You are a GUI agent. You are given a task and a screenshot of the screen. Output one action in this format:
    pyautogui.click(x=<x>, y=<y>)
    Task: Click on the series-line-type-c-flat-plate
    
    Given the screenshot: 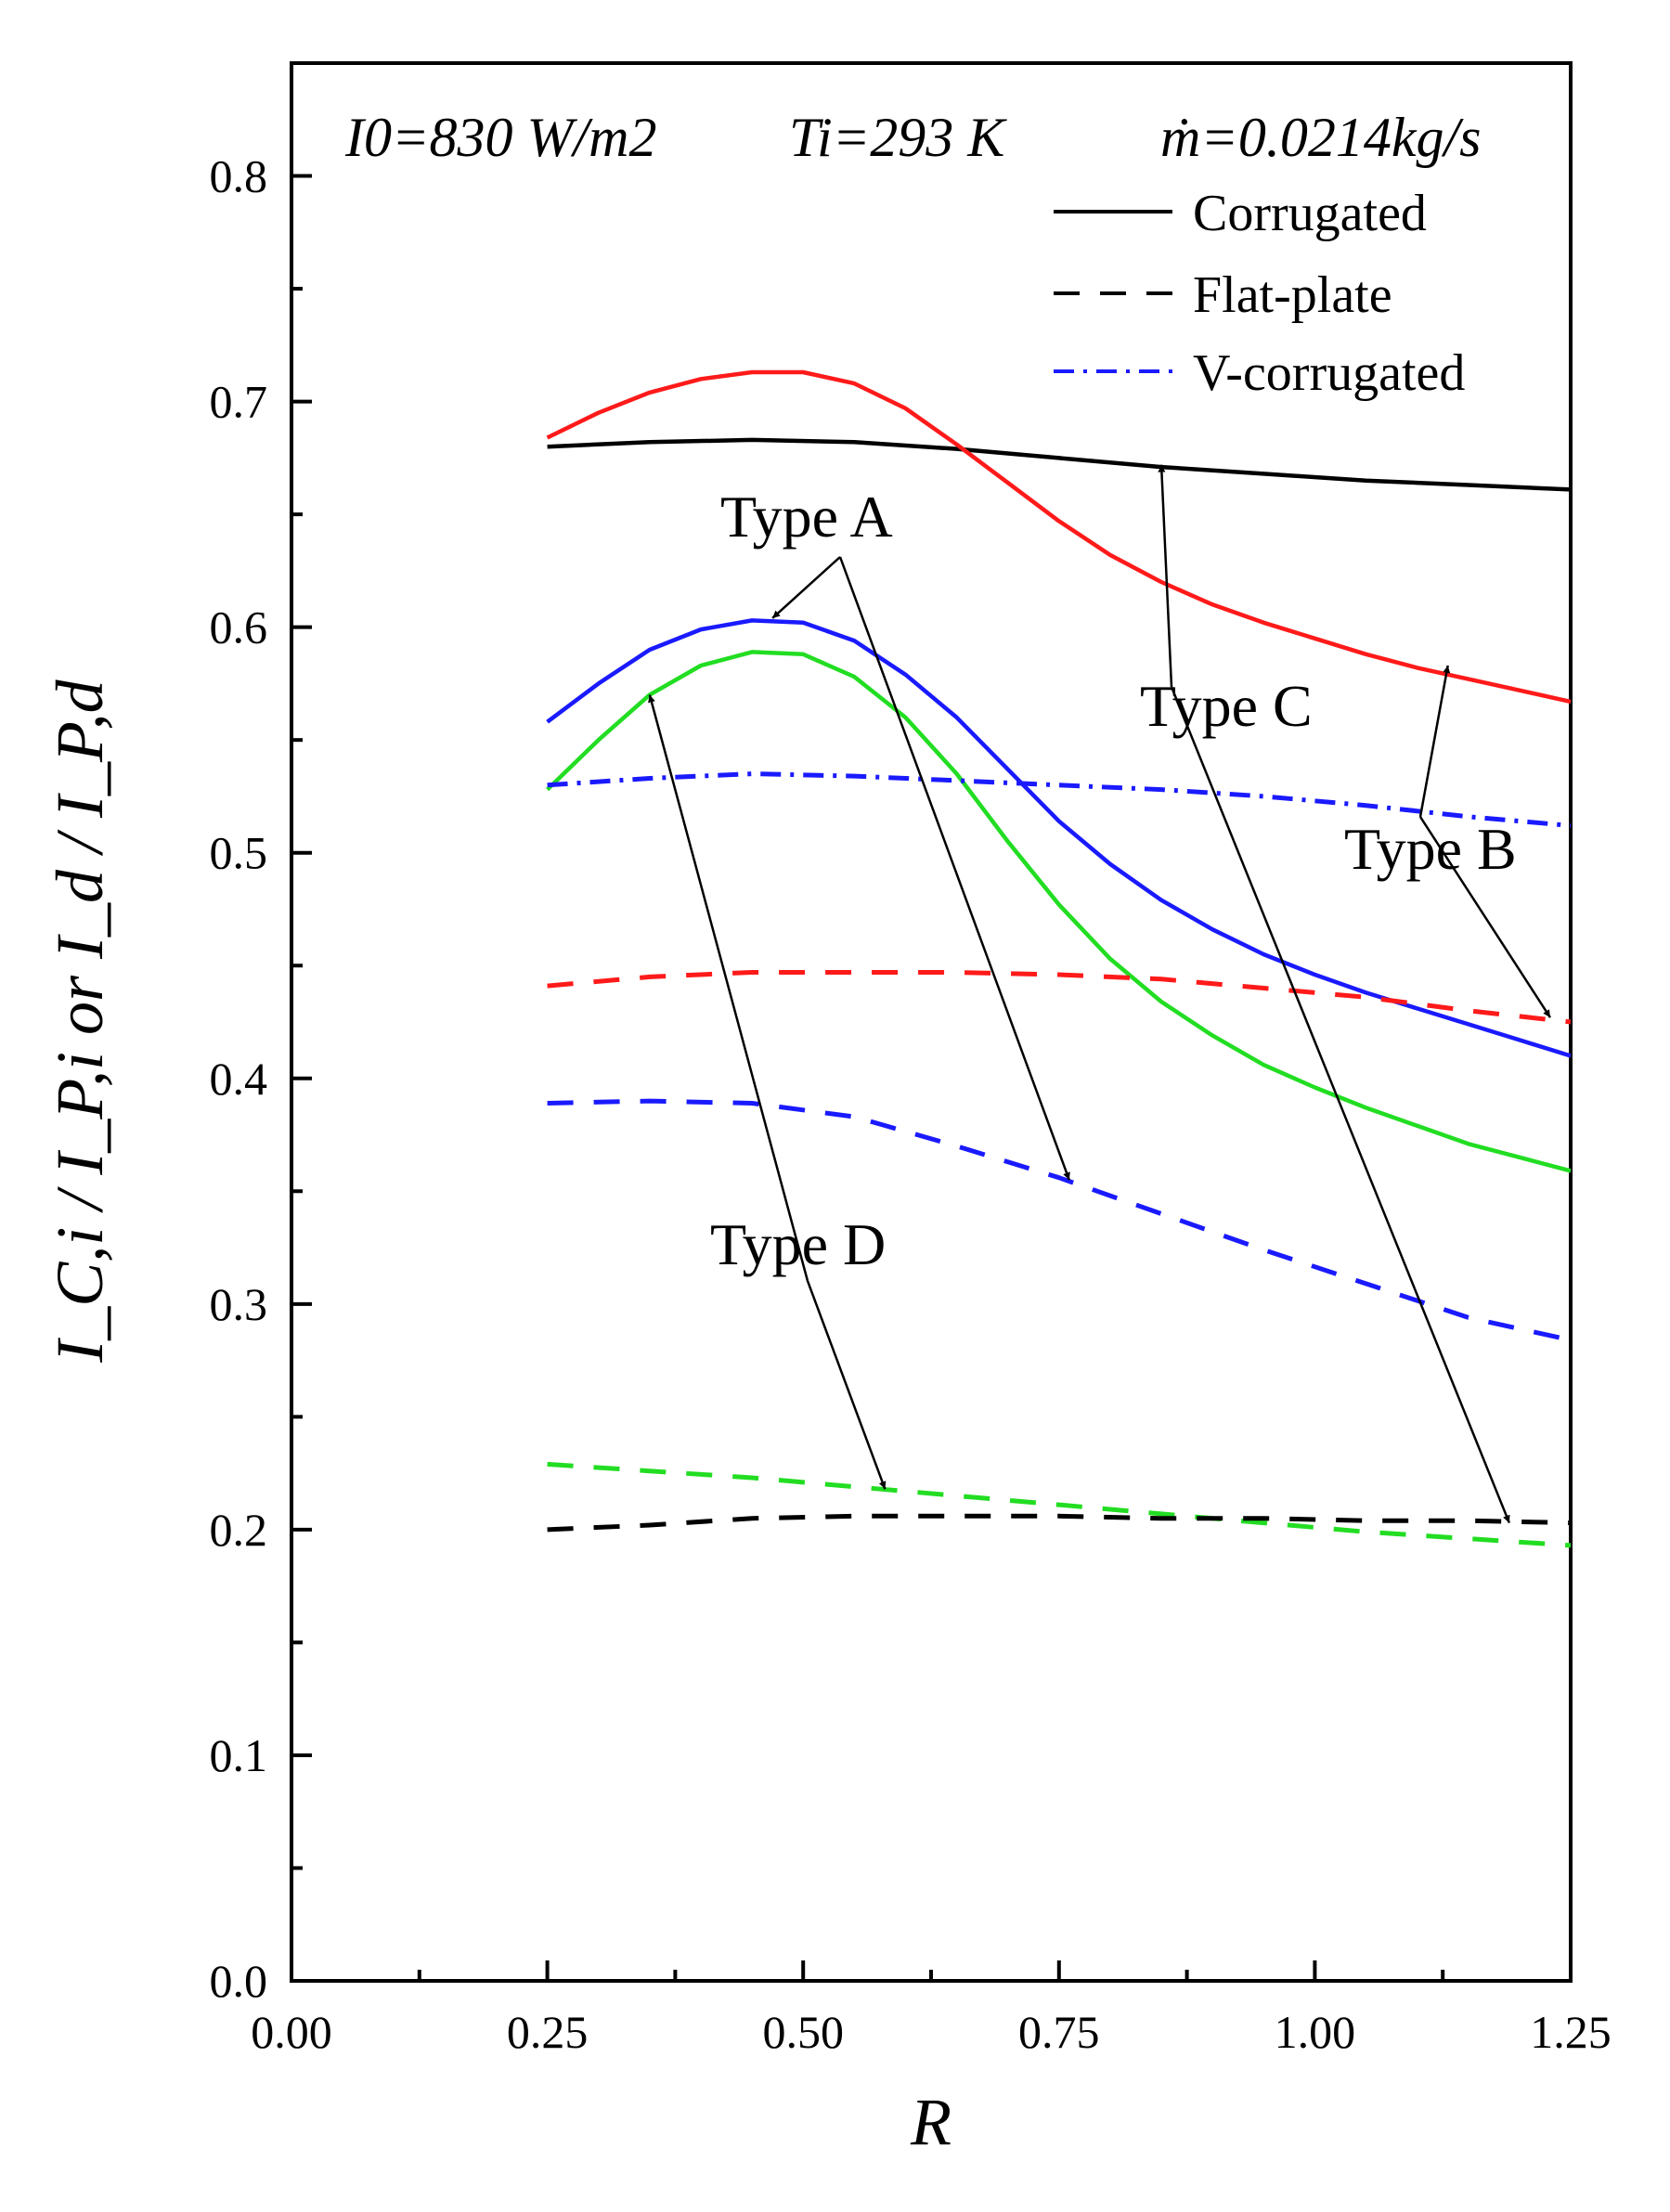 What is the action you would take?
    pyautogui.click(x=1059, y=1523)
    